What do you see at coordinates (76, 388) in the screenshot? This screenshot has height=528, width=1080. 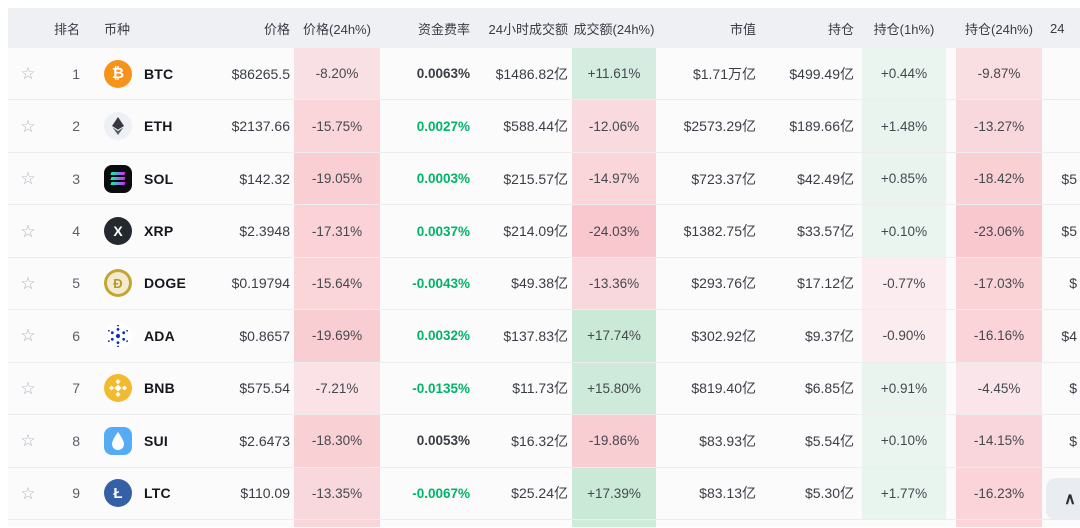 I see `rank-value: 7` at bounding box center [76, 388].